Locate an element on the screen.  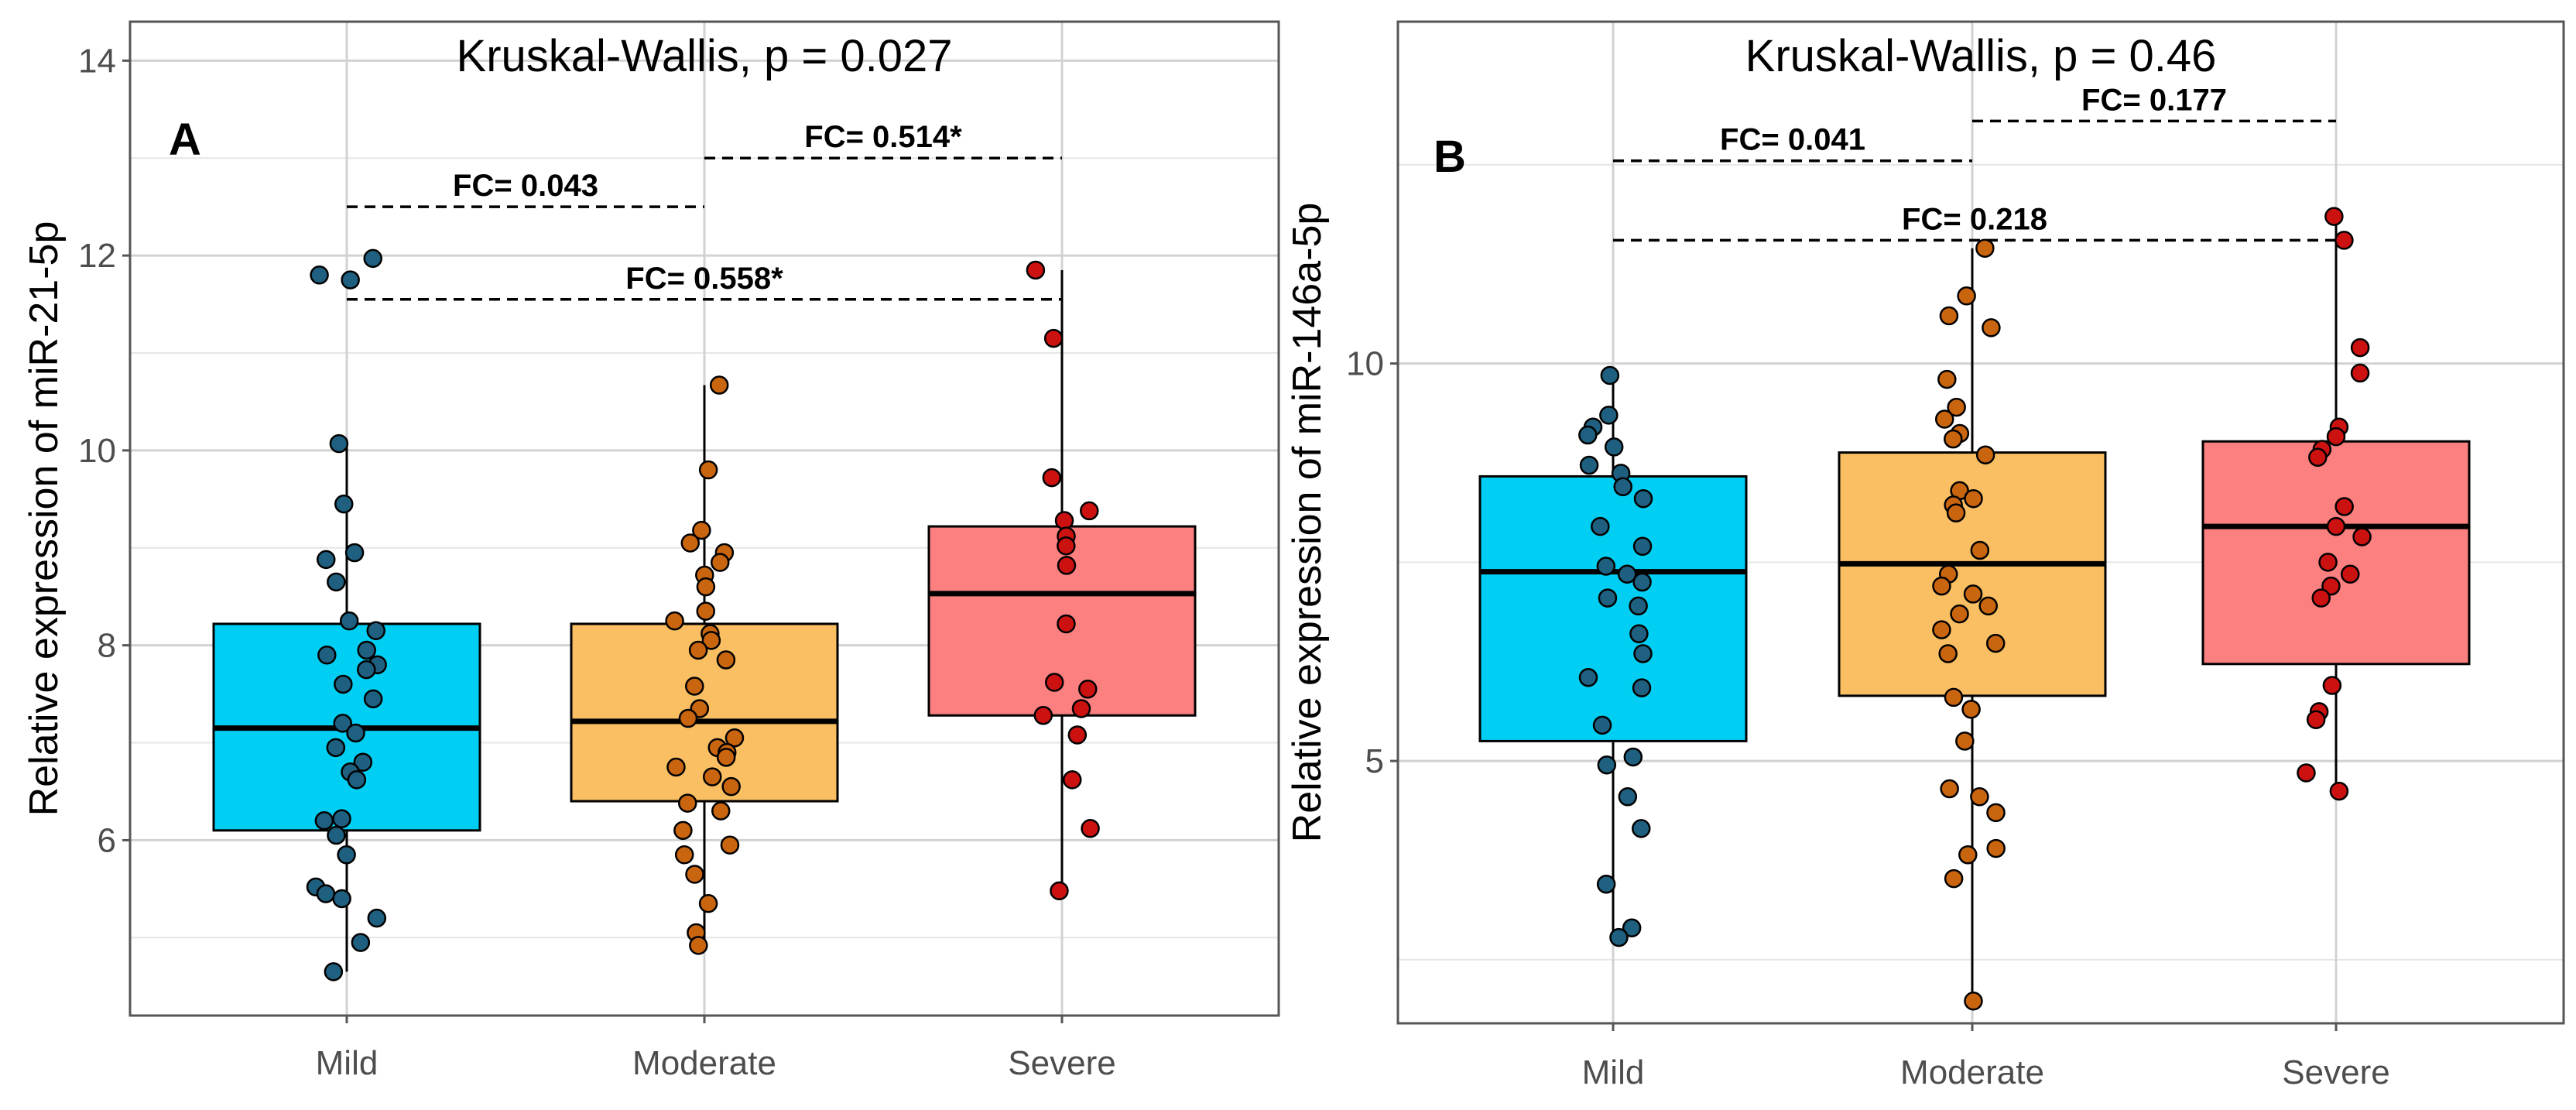
fc-label: FC= 0.558* is located at coordinates (704, 279).